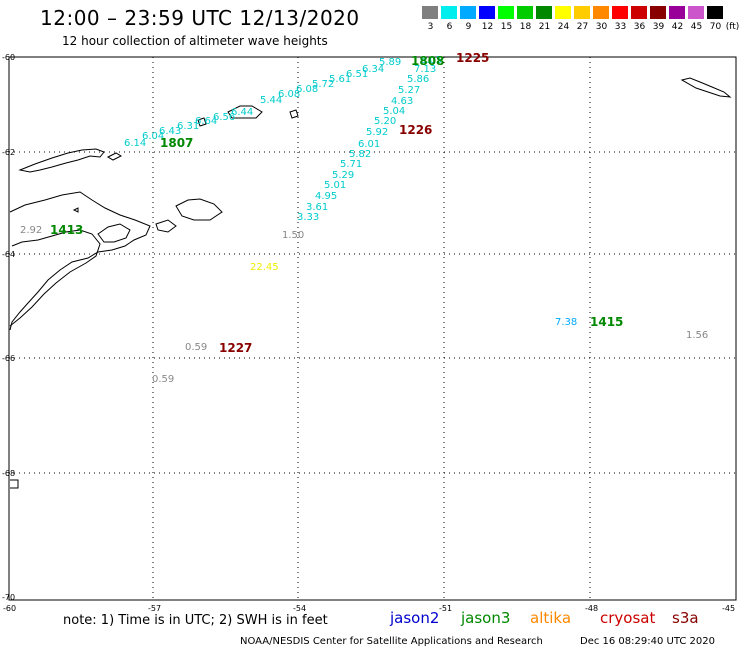 This screenshot has width=740, height=650. What do you see at coordinates (153, 136) in the screenshot?
I see `wave-height-value: 6.04` at bounding box center [153, 136].